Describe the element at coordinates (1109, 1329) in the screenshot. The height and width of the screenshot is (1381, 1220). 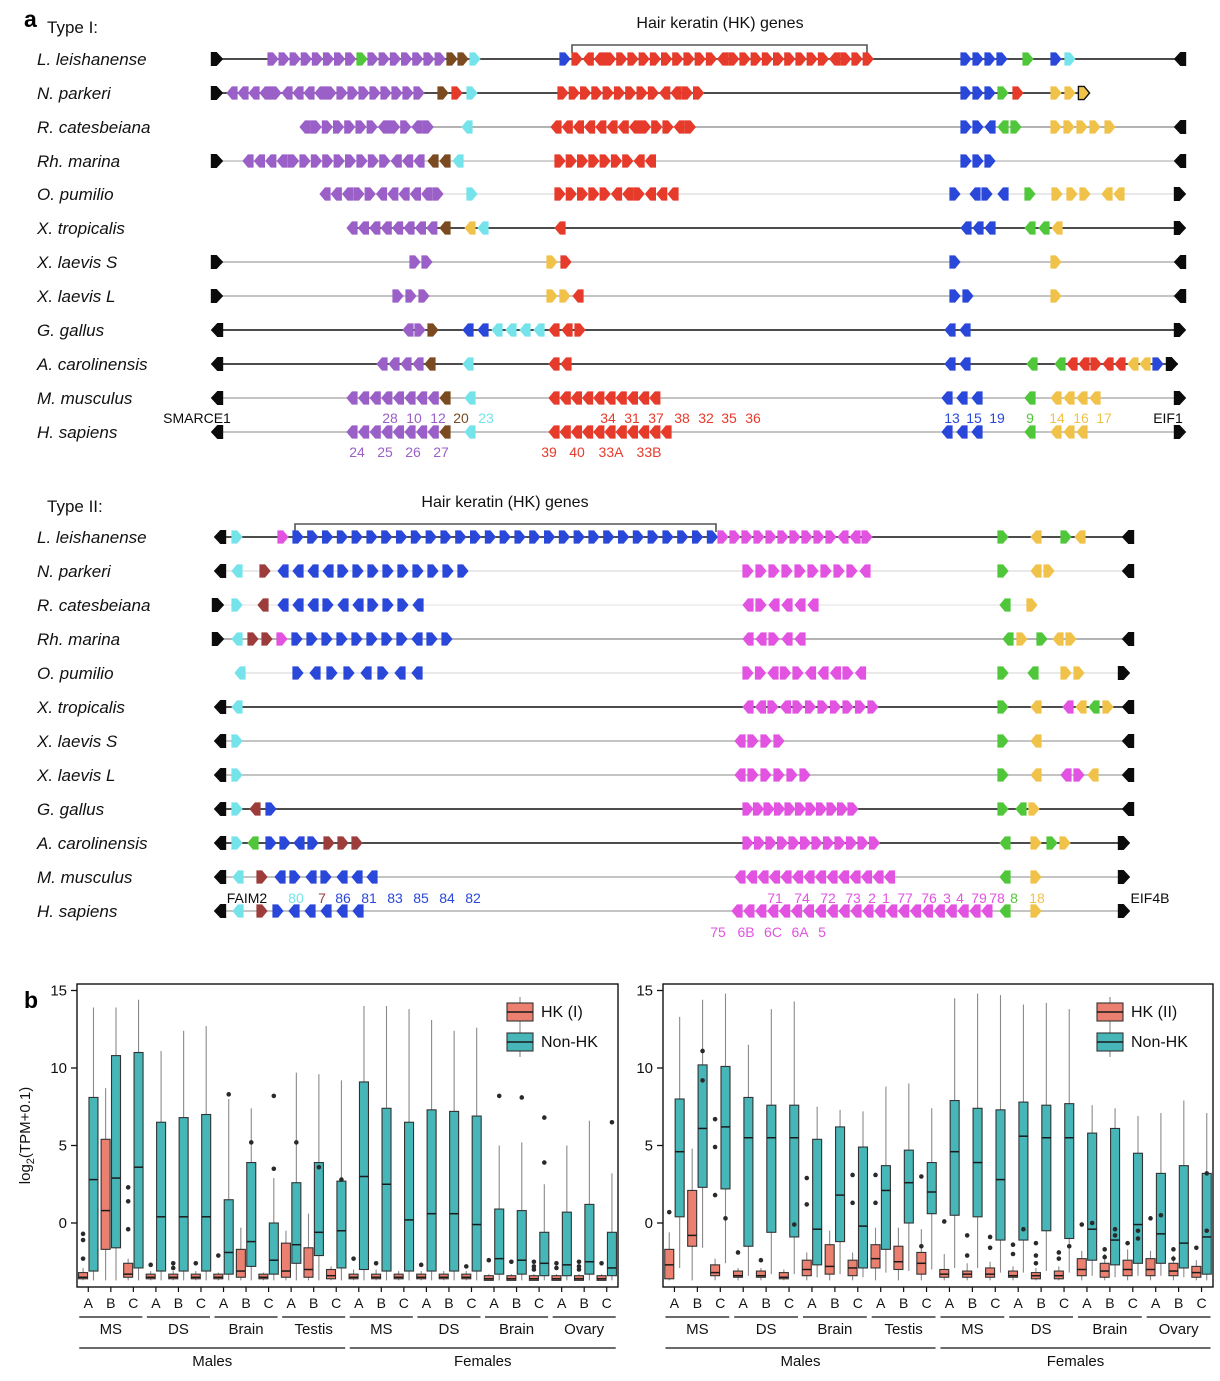
I see `tissue-label: Brain` at that location.